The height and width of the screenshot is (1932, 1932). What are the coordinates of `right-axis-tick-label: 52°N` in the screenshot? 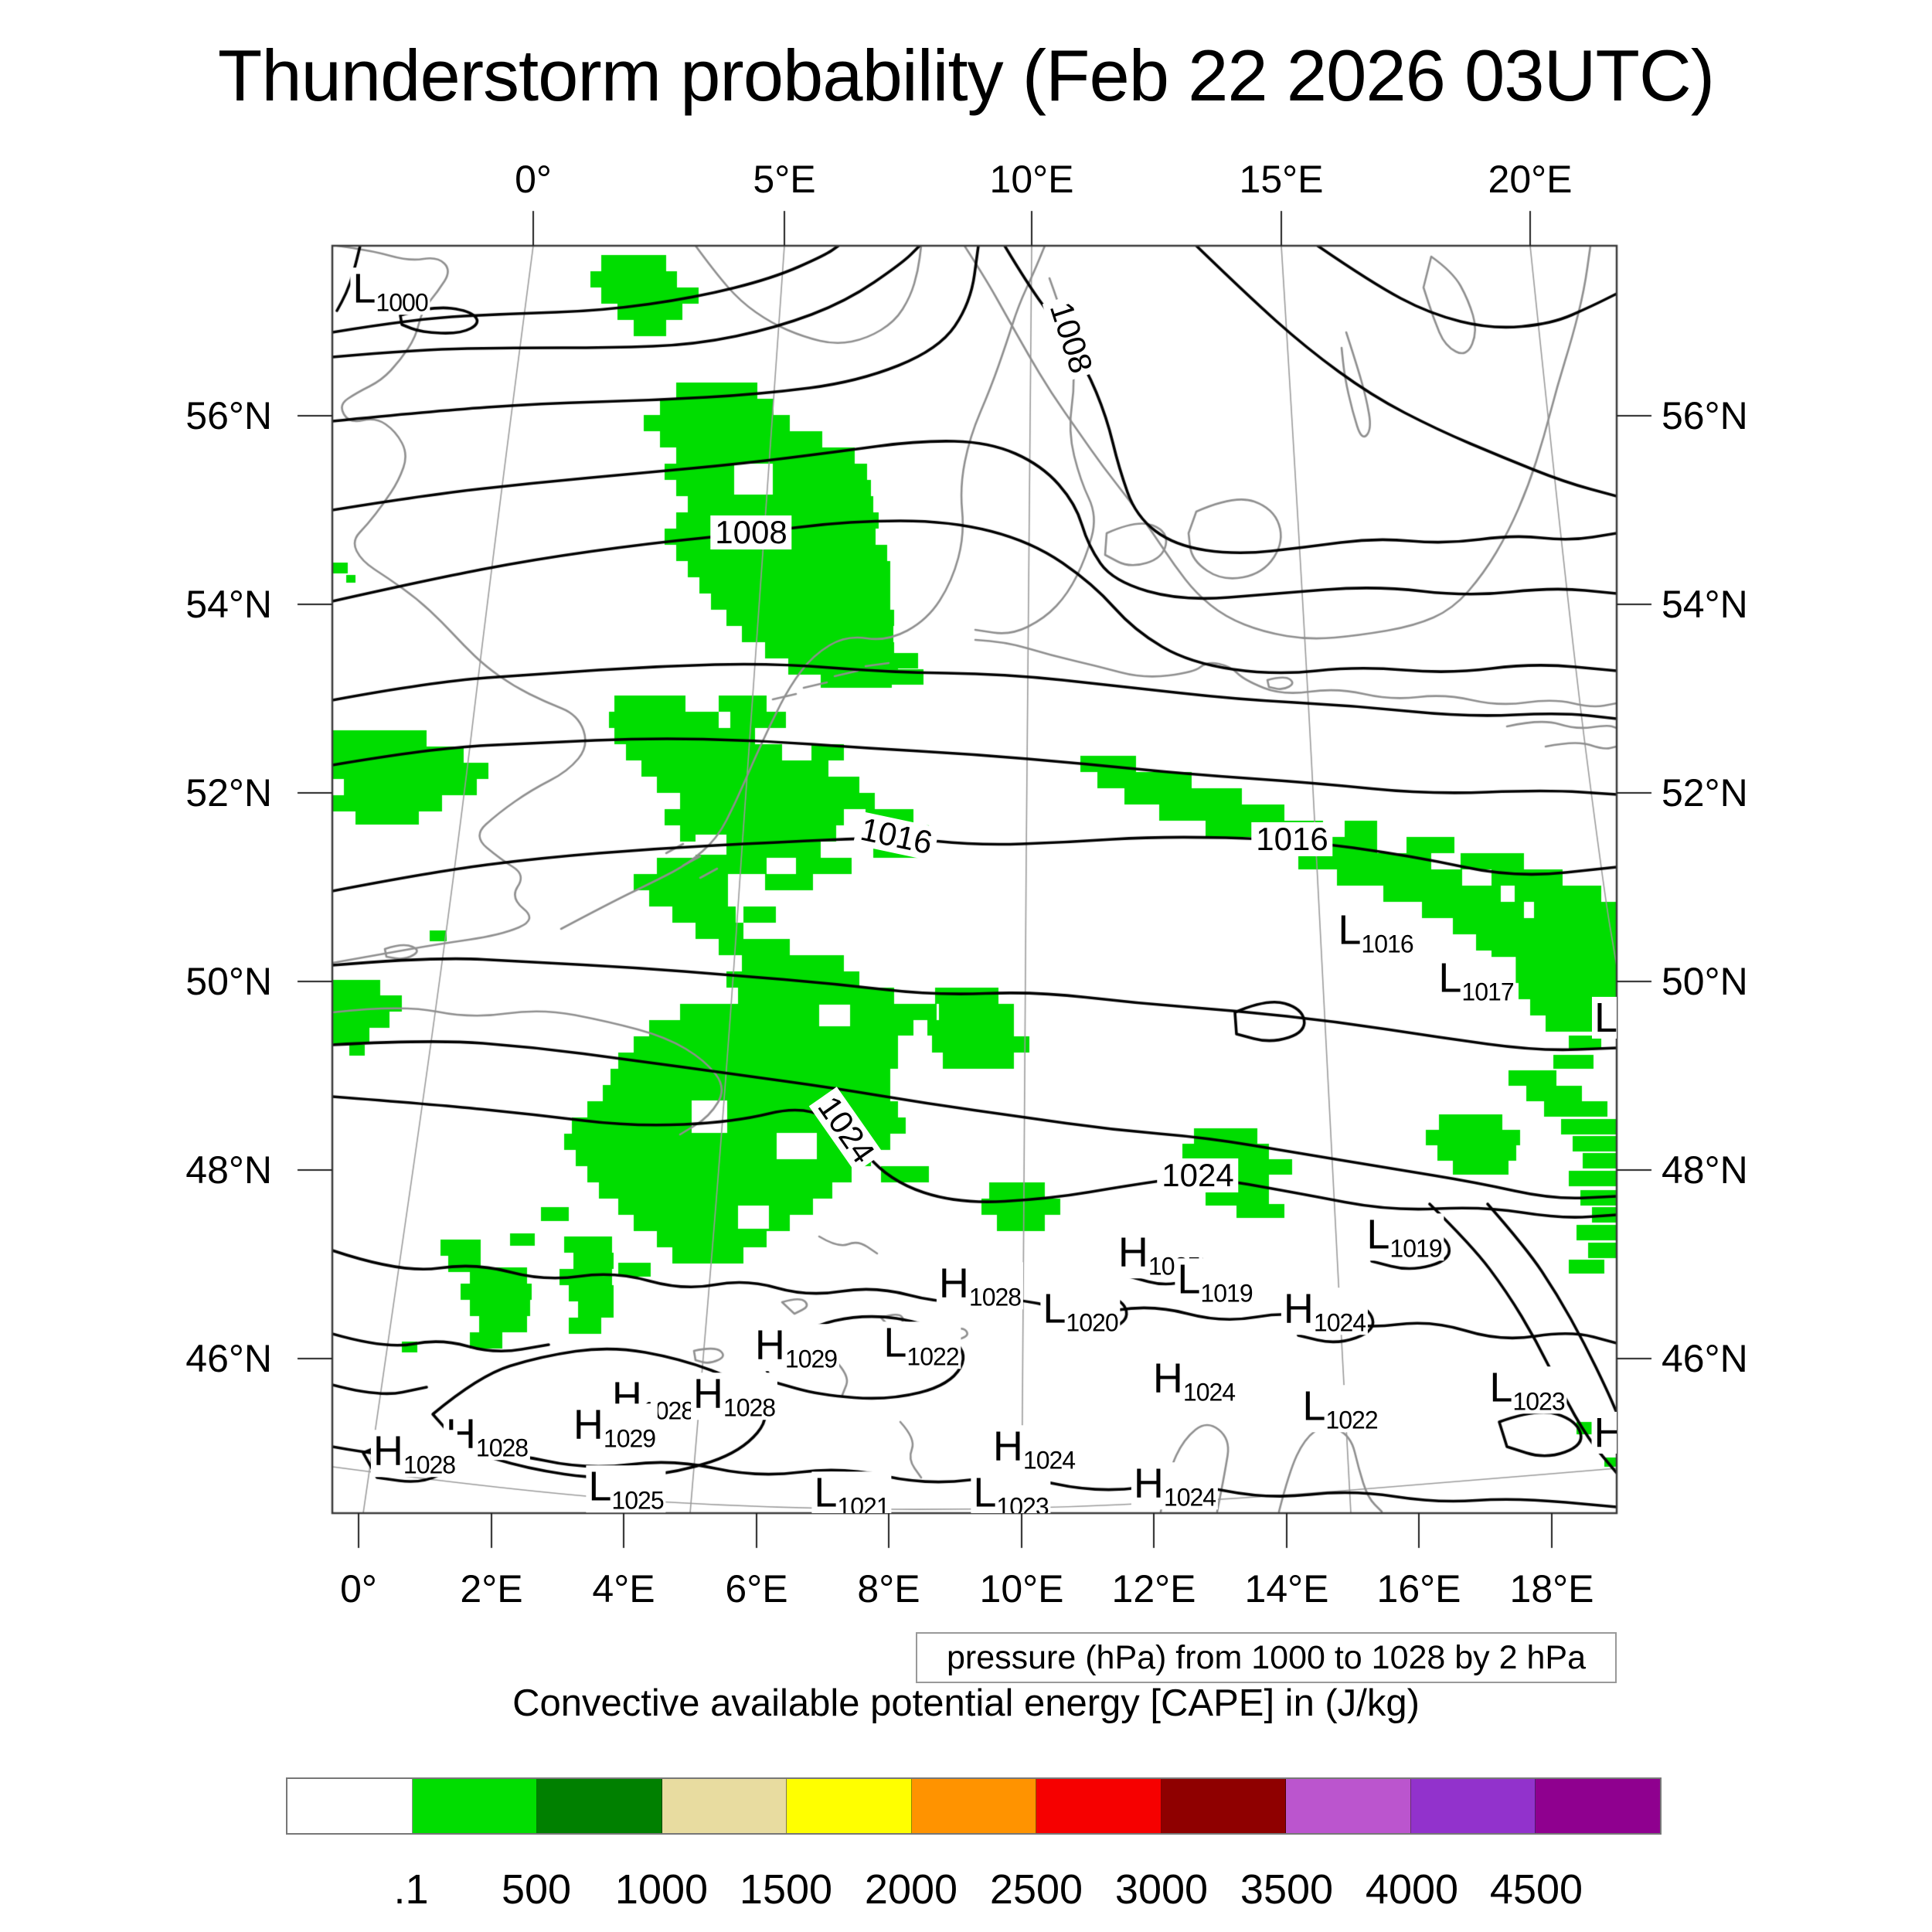 It's located at (1705, 793).